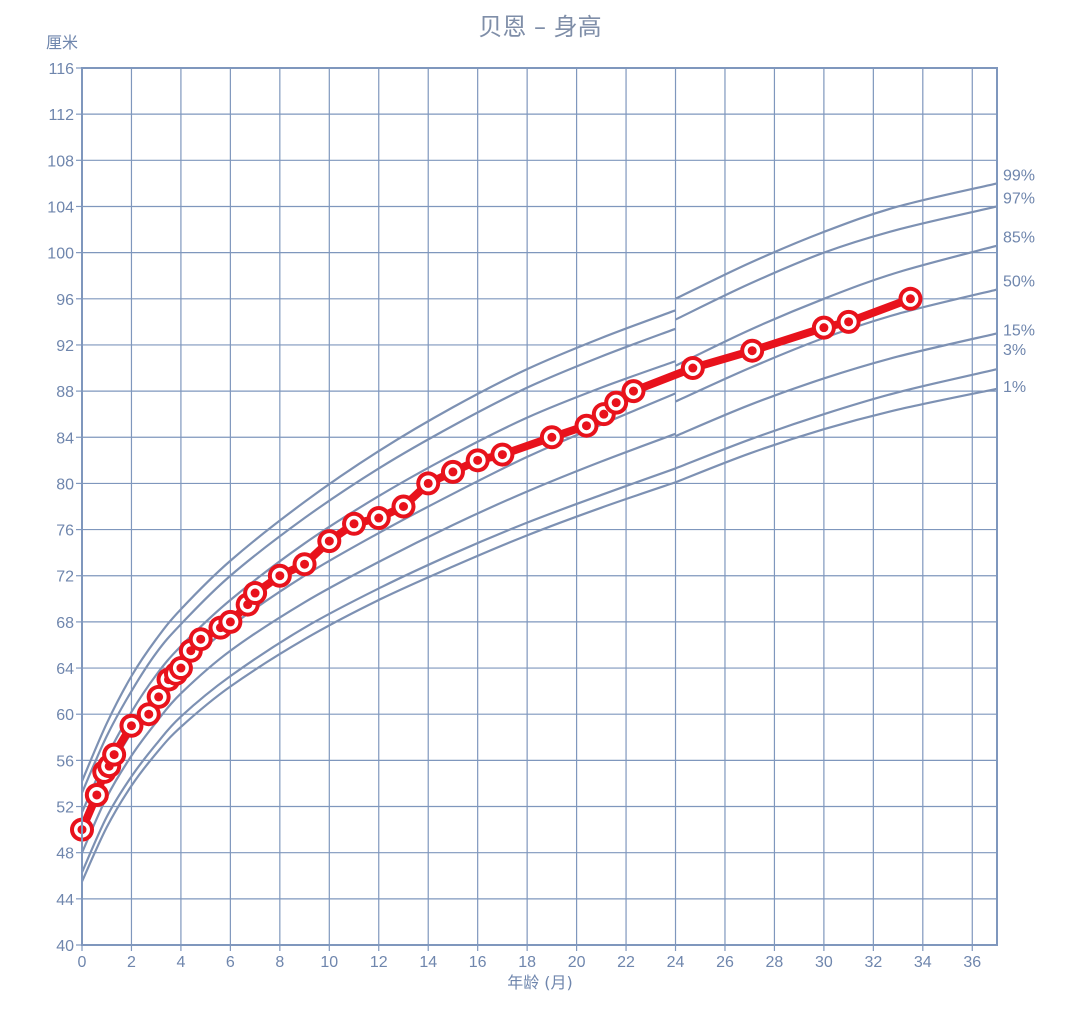  I want to click on y-tick-label: 100, so click(60, 254).